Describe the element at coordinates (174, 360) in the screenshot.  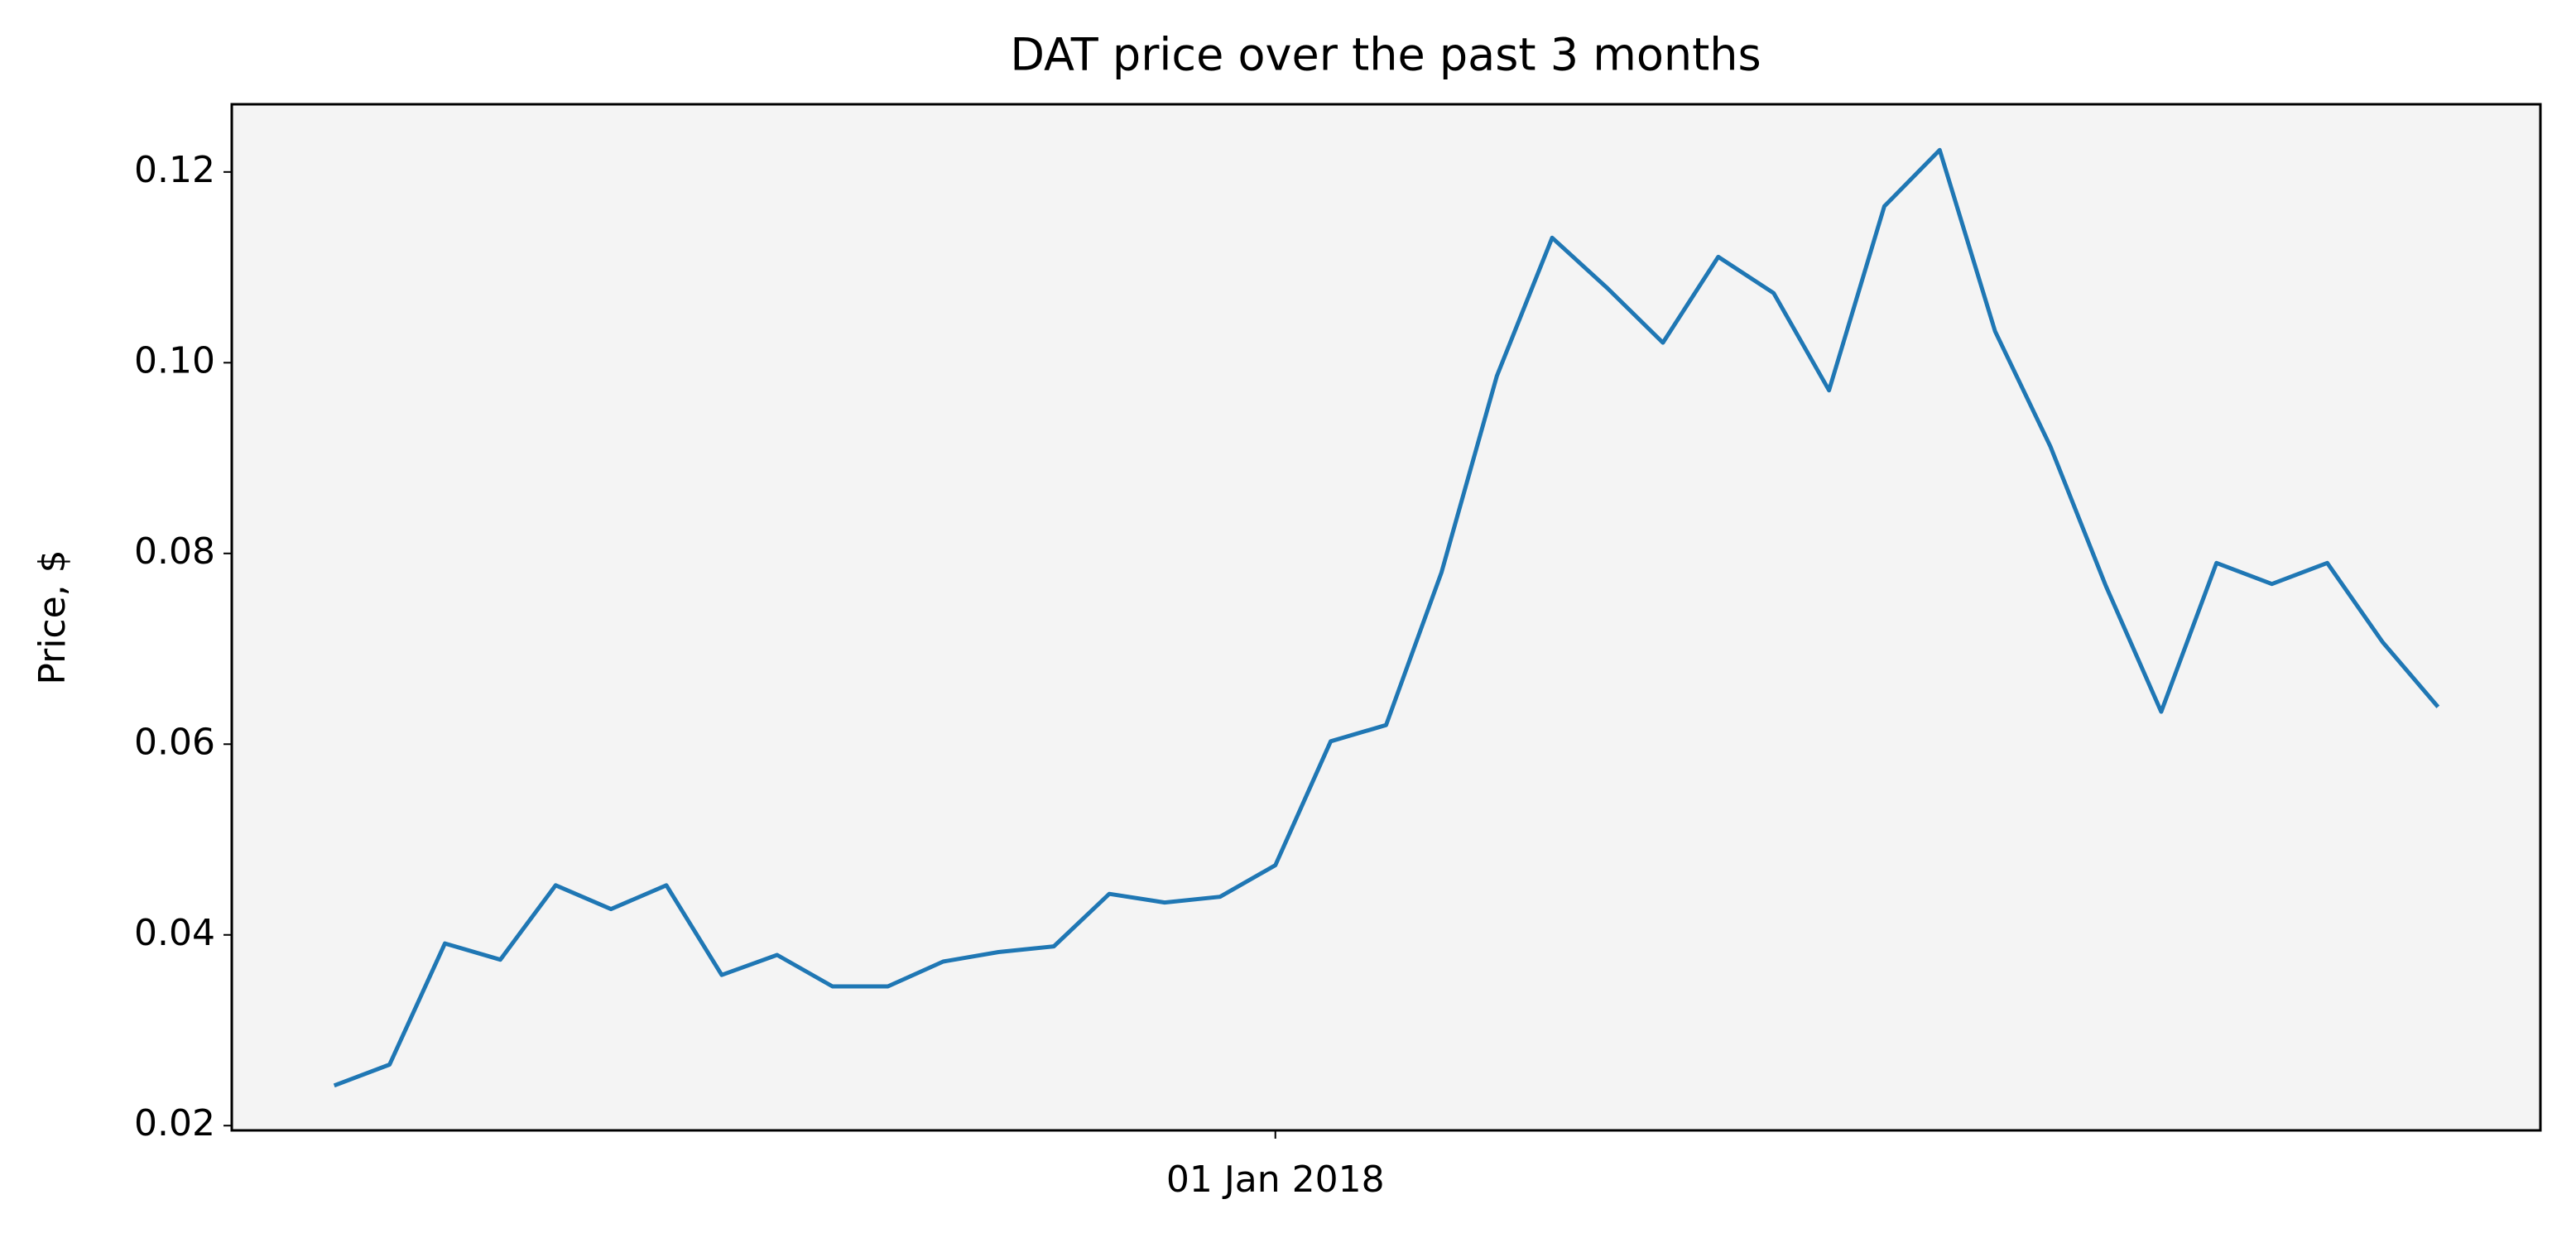
I see `y-tick-label: 0.10` at that location.